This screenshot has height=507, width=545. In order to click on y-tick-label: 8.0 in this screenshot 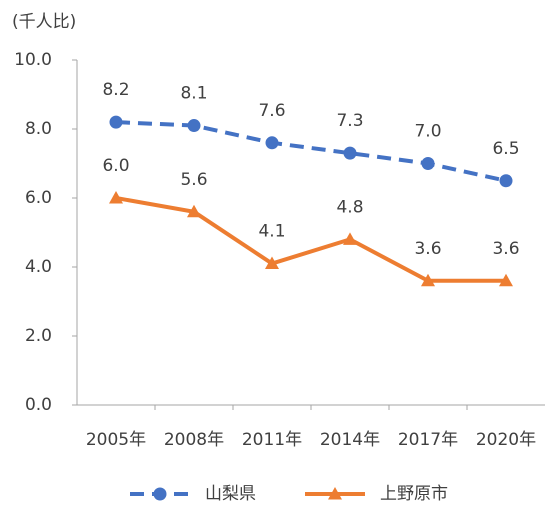, I will do `click(38, 129)`.